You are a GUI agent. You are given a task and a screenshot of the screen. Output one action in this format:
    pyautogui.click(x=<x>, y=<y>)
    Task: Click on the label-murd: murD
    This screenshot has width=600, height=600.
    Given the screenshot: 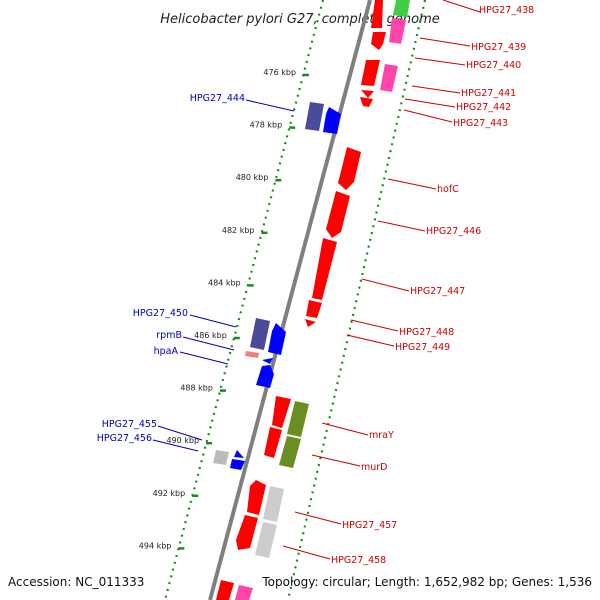 What is the action you would take?
    pyautogui.click(x=374, y=467)
    